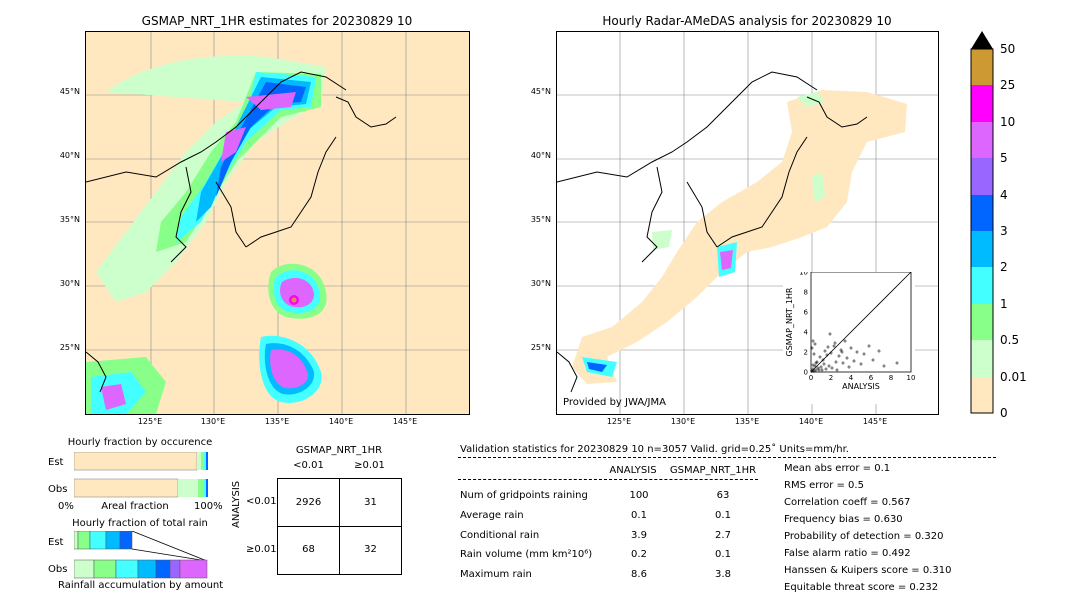 The width and height of the screenshot is (1080, 612). What do you see at coordinates (806, 353) in the screenshot?
I see `scatter-ytick: 2` at bounding box center [806, 353].